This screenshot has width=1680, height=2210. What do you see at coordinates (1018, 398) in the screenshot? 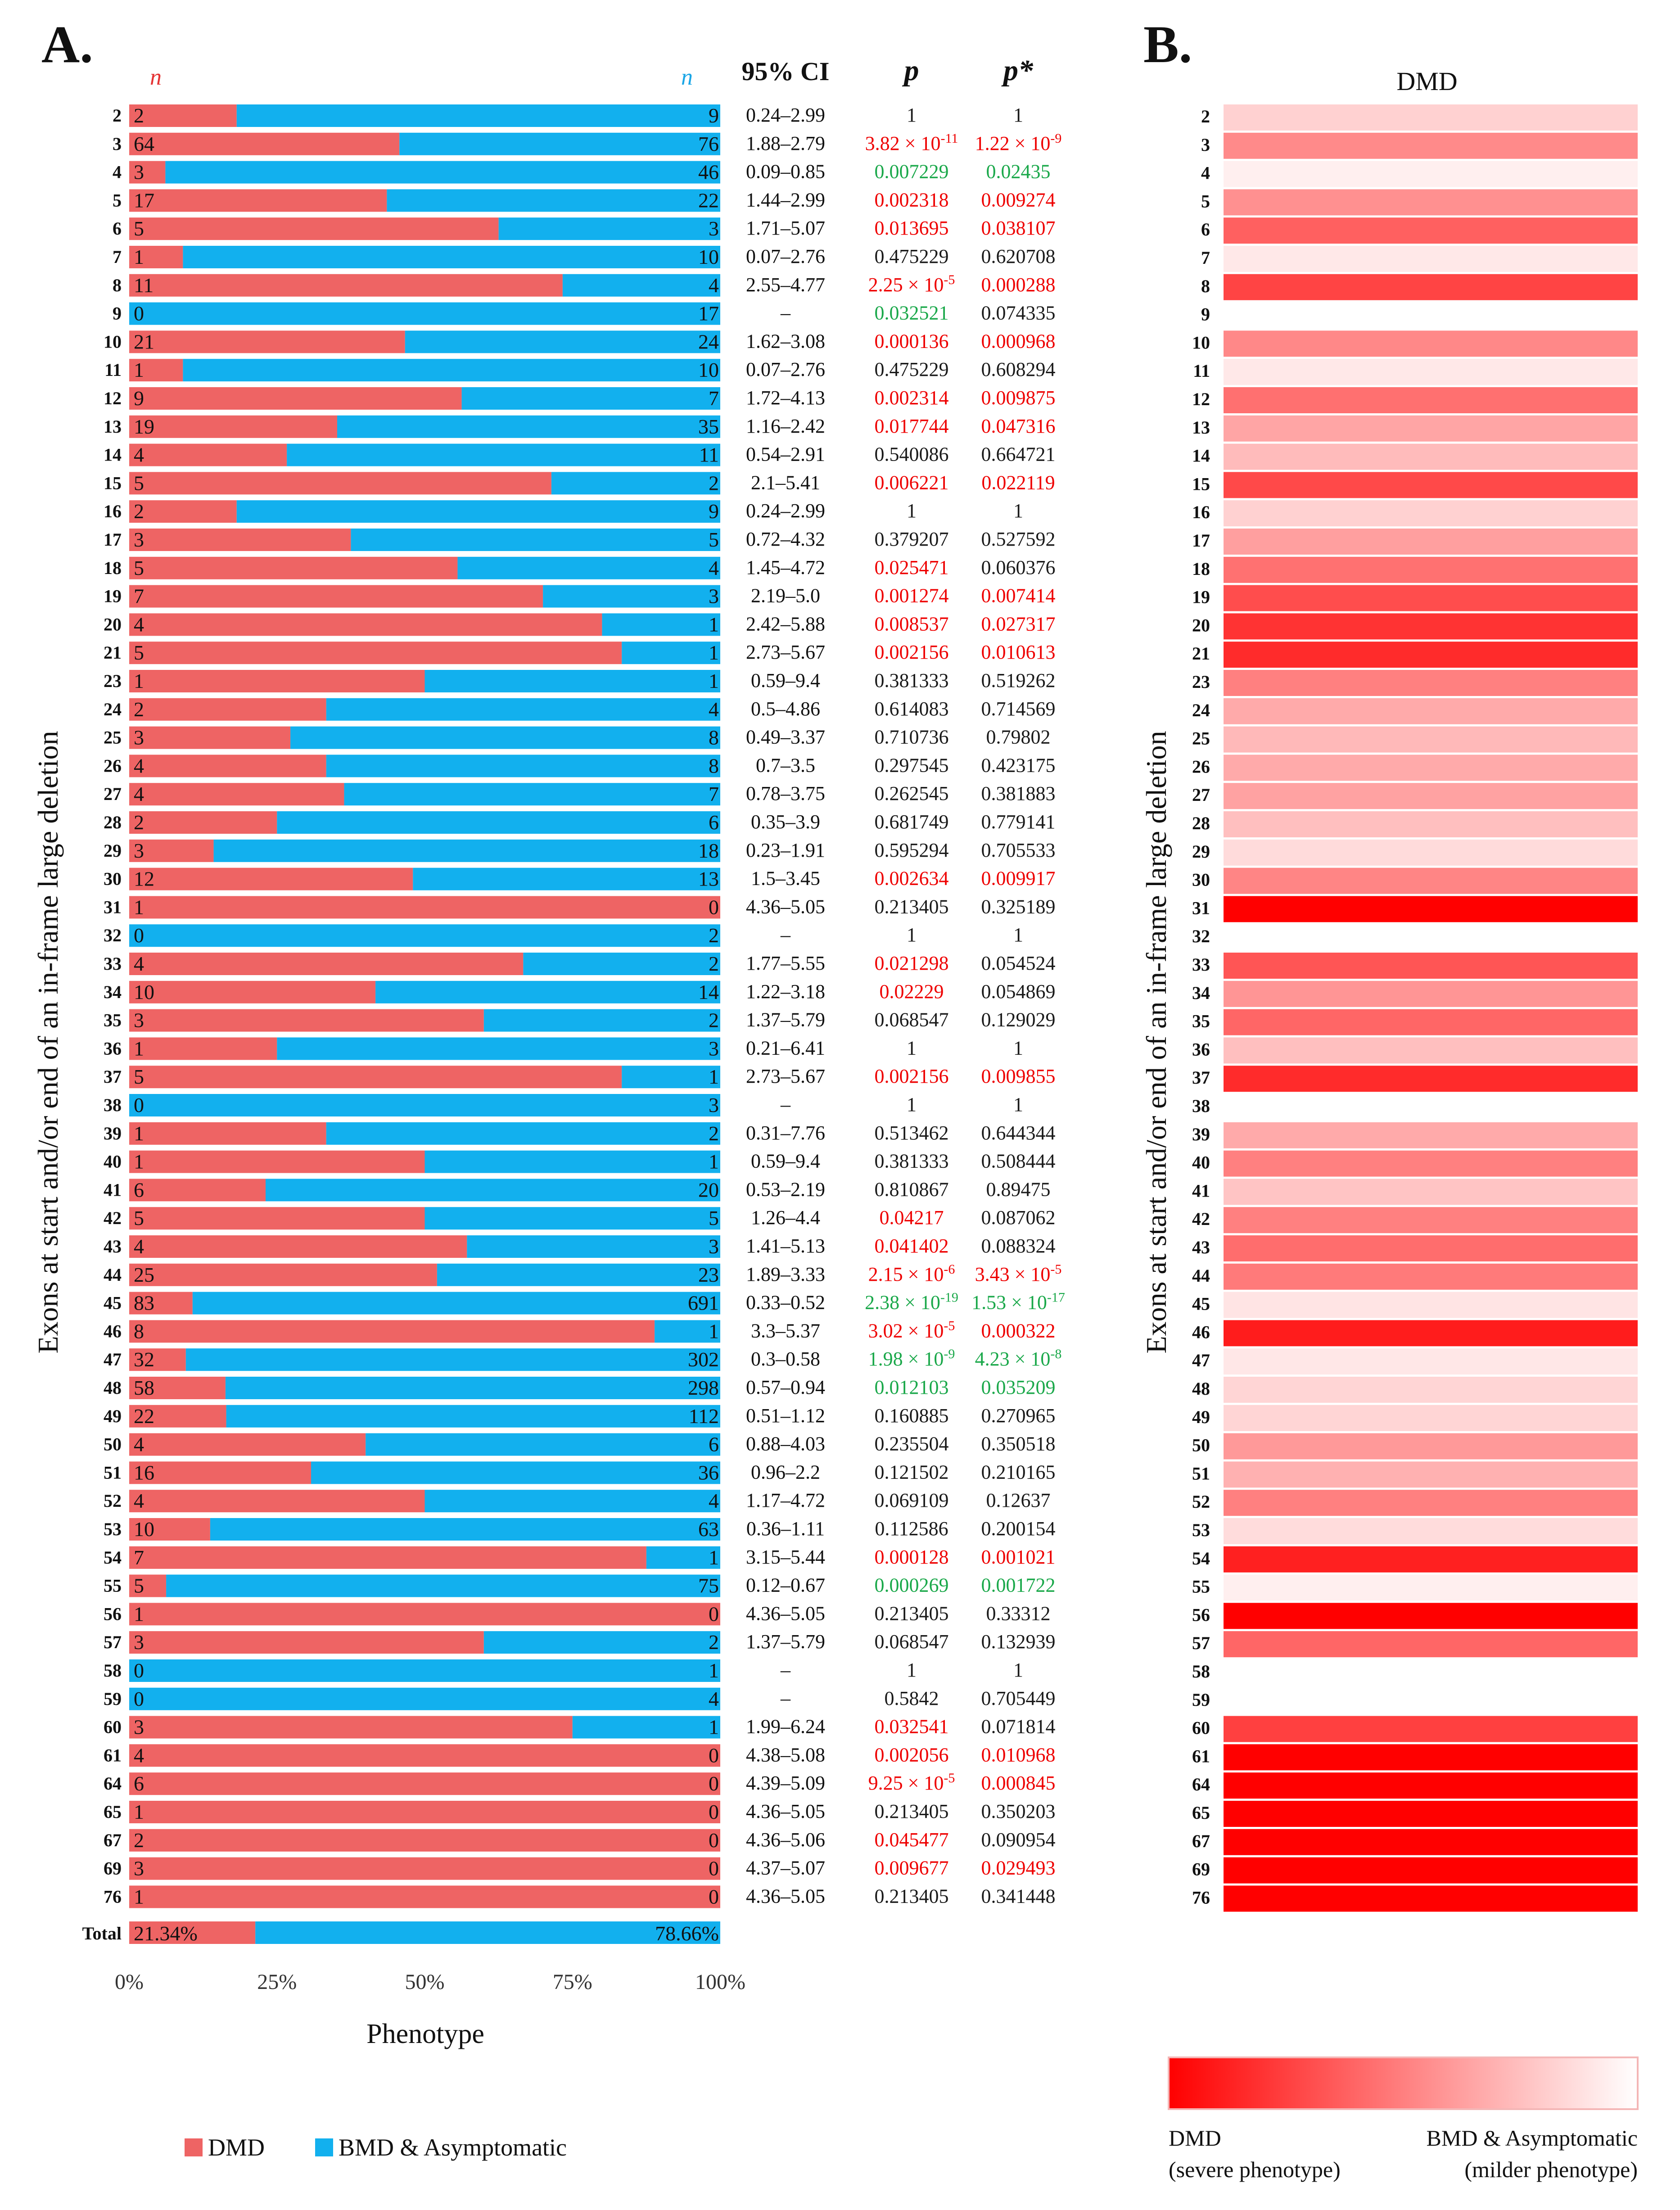
I see `padj-value: 0.009875` at bounding box center [1018, 398].